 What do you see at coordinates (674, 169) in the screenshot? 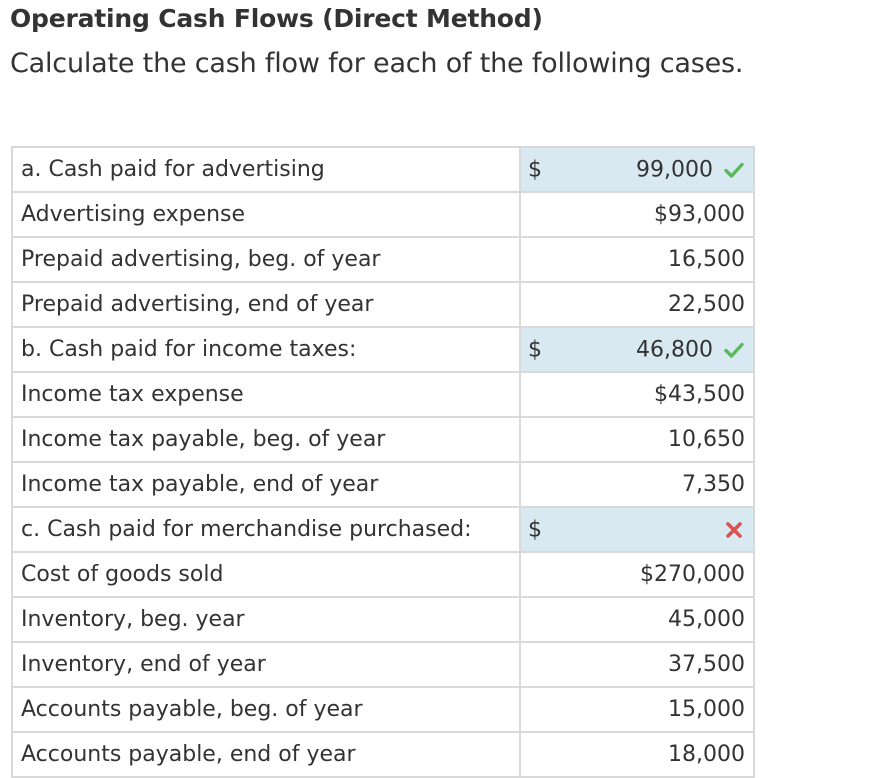
I see `answer-value: 99,000` at bounding box center [674, 169].